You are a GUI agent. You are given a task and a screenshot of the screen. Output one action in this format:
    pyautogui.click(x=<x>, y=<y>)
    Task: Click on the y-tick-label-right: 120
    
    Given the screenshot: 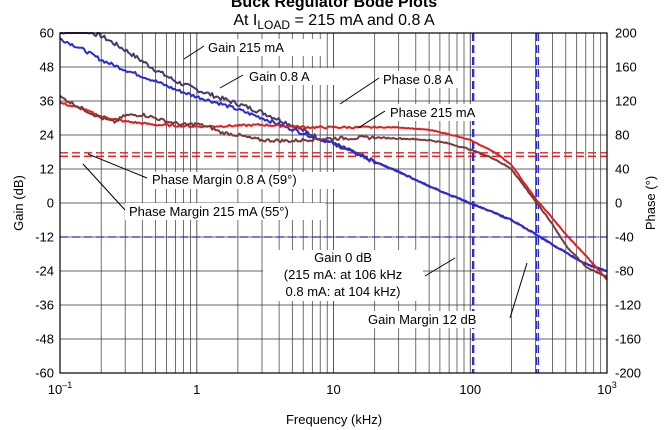 What is the action you would take?
    pyautogui.click(x=626, y=101)
    